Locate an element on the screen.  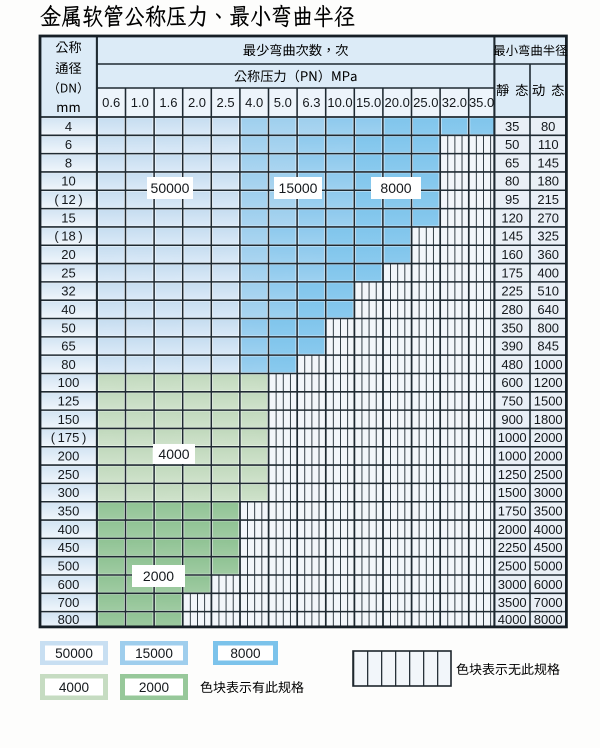
svg-text: 1200 is located at coordinates (548, 382).